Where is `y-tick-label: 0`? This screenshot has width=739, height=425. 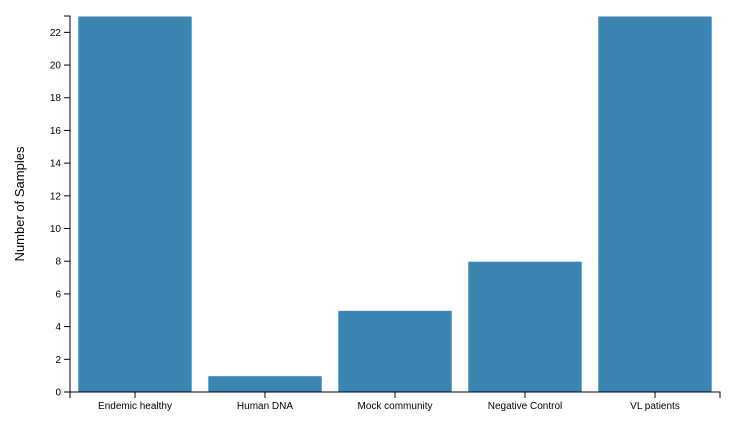 y-tick-label: 0 is located at coordinates (58, 393).